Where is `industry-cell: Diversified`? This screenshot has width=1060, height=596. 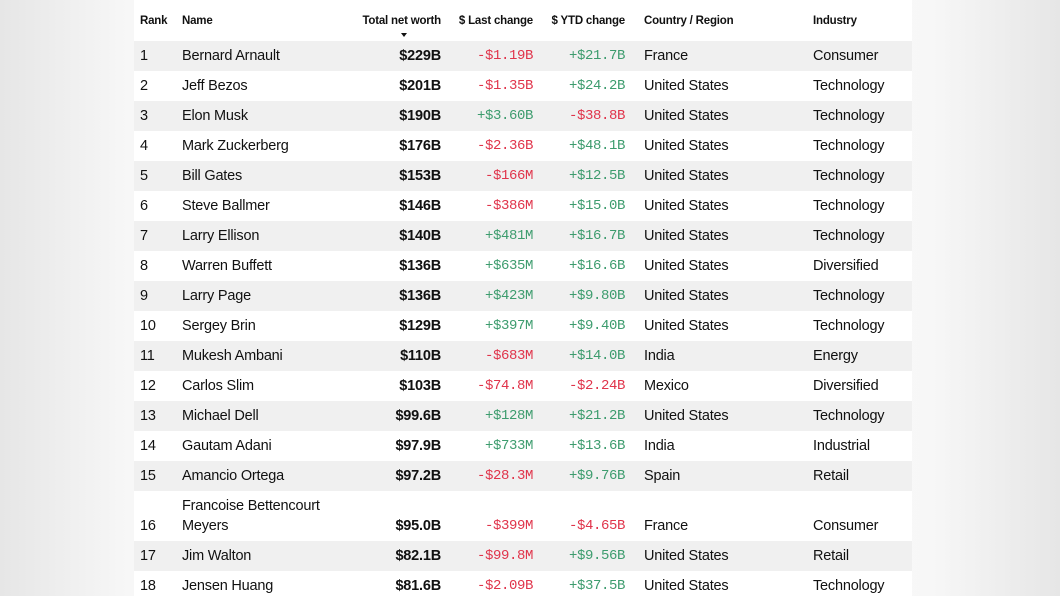
industry-cell: Diversified is located at coordinates (846, 266).